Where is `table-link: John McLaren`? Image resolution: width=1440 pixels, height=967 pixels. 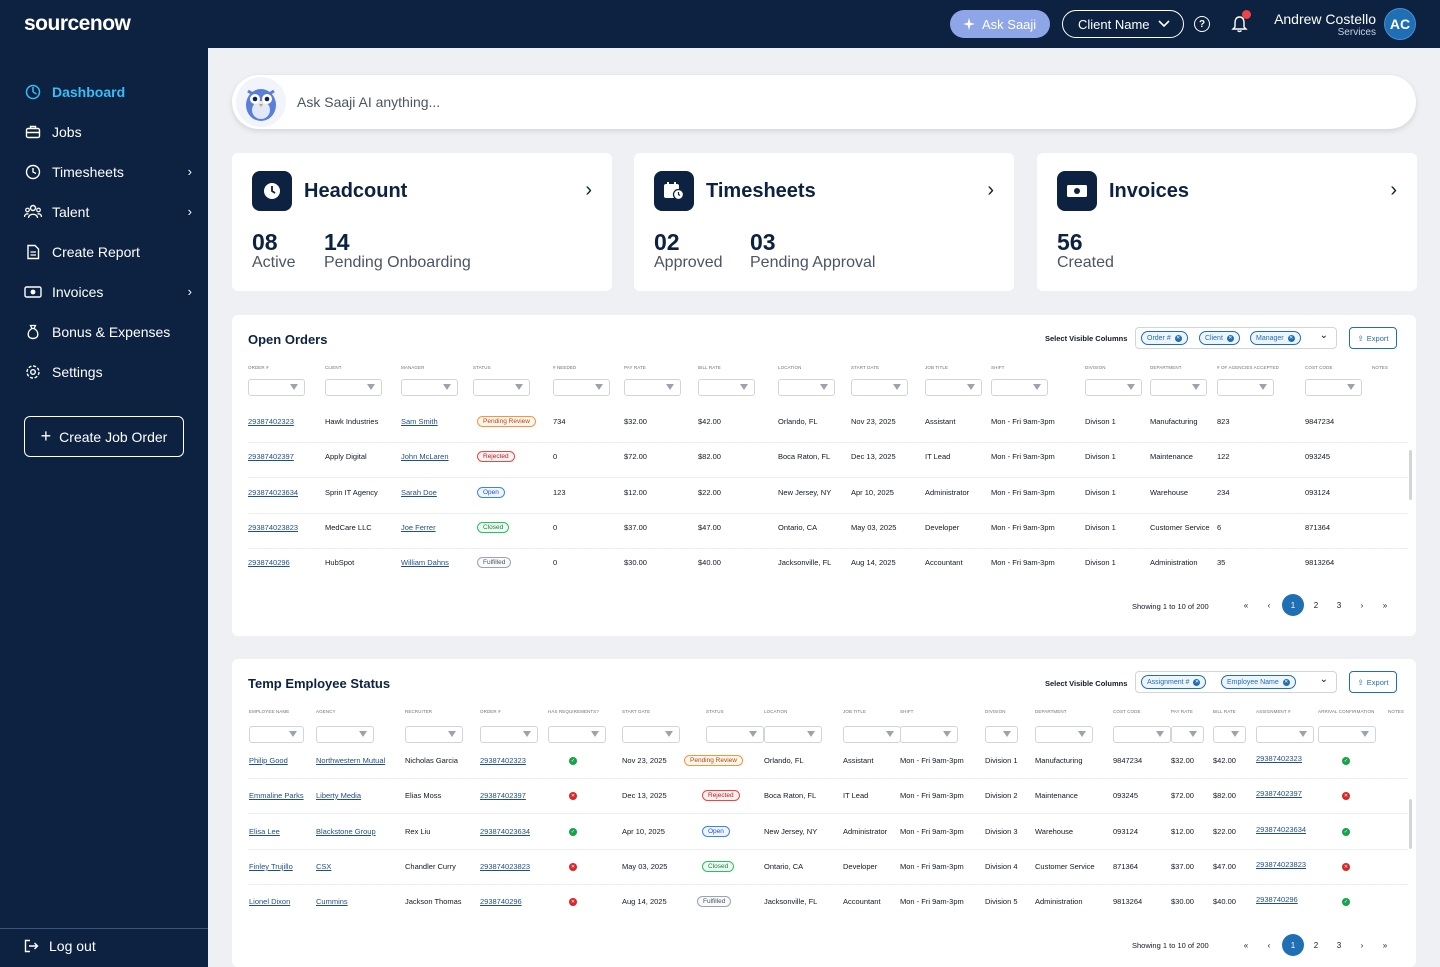
table-link: John McLaren is located at coordinates (425, 456).